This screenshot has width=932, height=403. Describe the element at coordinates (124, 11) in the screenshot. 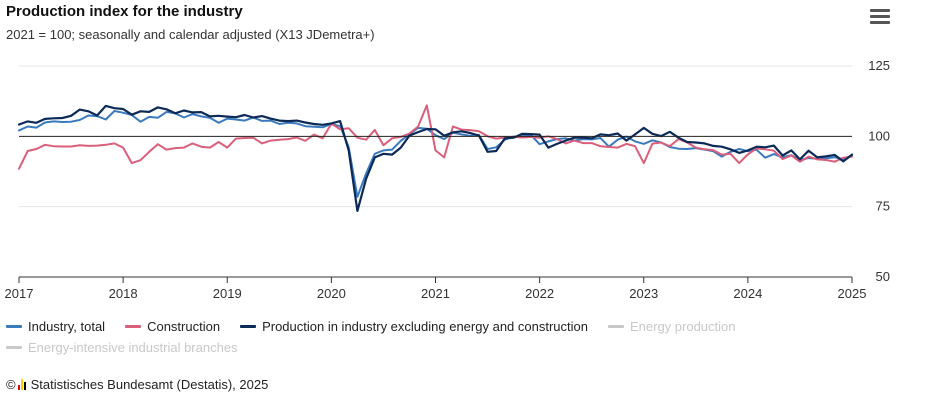

I see `chart-title: Production index for the industry` at that location.